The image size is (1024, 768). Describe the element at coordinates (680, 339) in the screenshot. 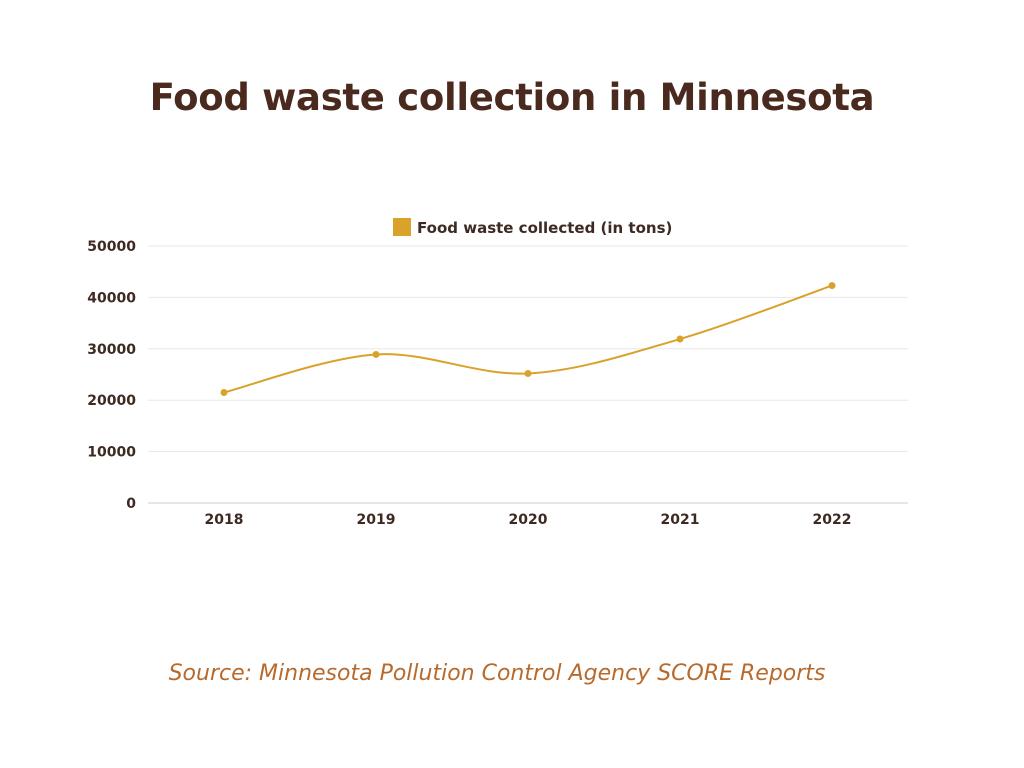

I see `data-point-2021` at that location.